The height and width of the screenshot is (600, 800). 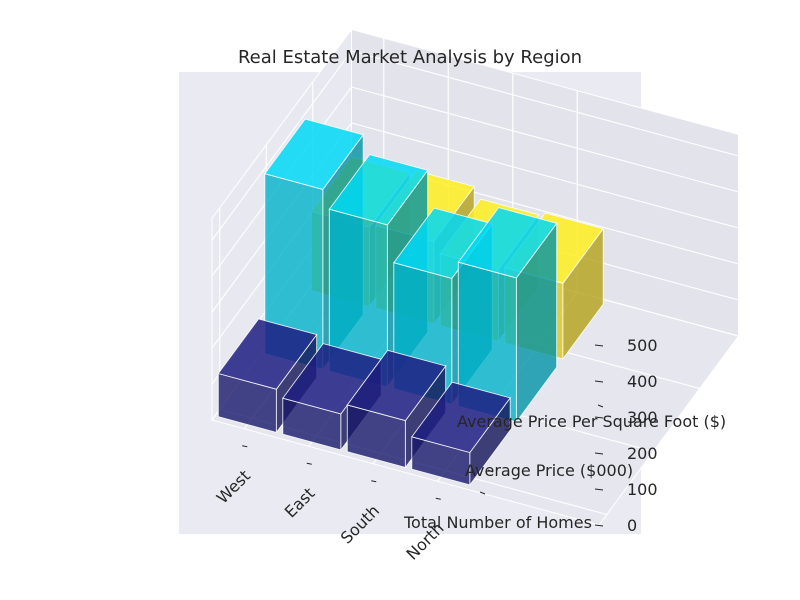 I want to click on z-tick-label: 400, so click(x=642, y=381).